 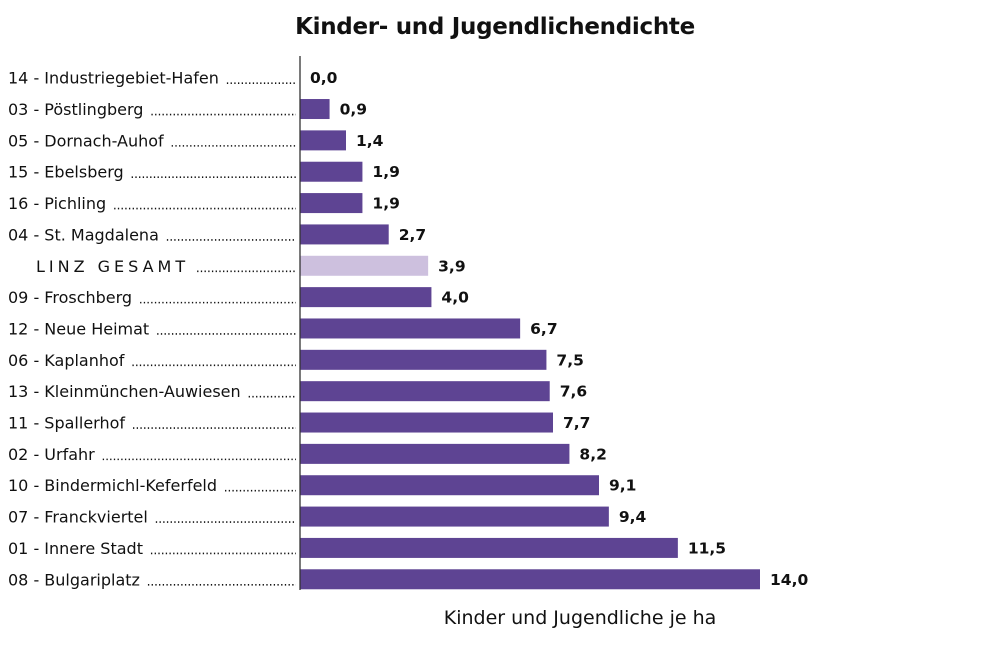 I want to click on category-label: LINZ GESAMT, so click(x=112, y=266).